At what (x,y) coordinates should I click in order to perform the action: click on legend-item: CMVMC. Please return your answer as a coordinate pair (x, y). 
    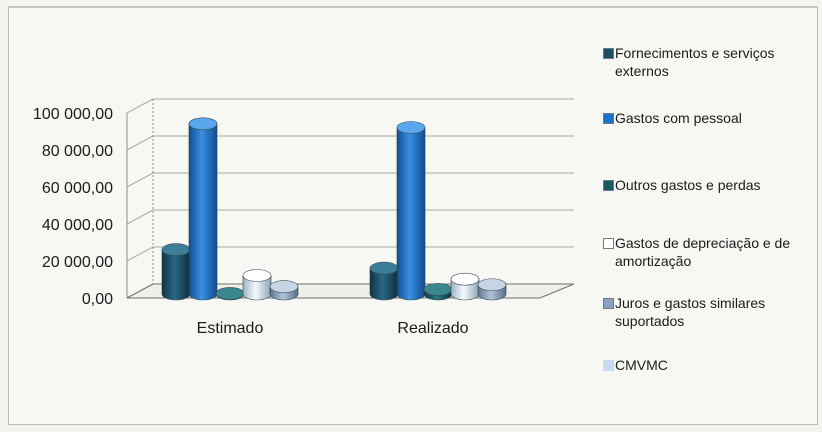
    Looking at the image, I should click on (710, 365).